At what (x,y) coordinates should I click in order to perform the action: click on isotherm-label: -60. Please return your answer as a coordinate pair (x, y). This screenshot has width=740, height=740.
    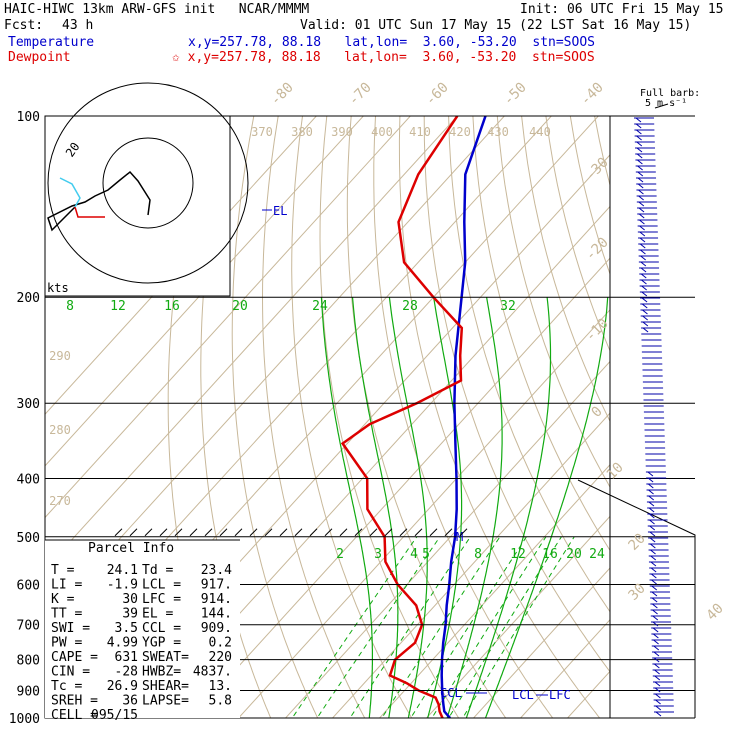
    Looking at the image, I should click on (437, 94).